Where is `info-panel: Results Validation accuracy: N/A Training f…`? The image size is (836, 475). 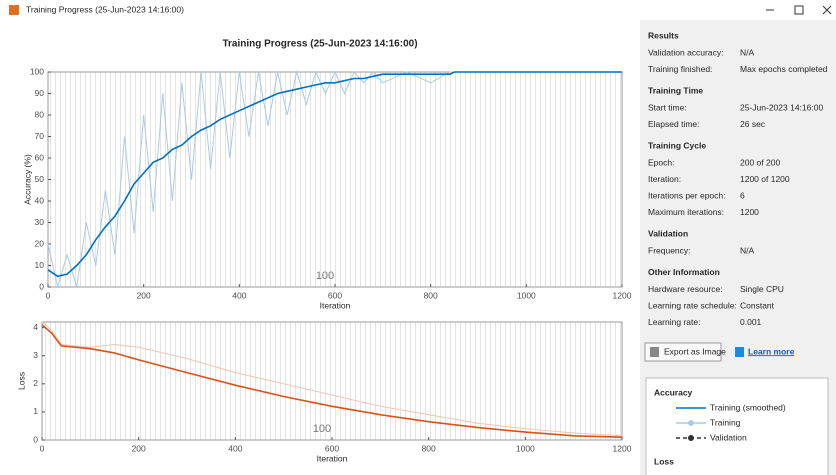 info-panel: Results Validation accuracy: N/A Training f… is located at coordinates (738, 178).